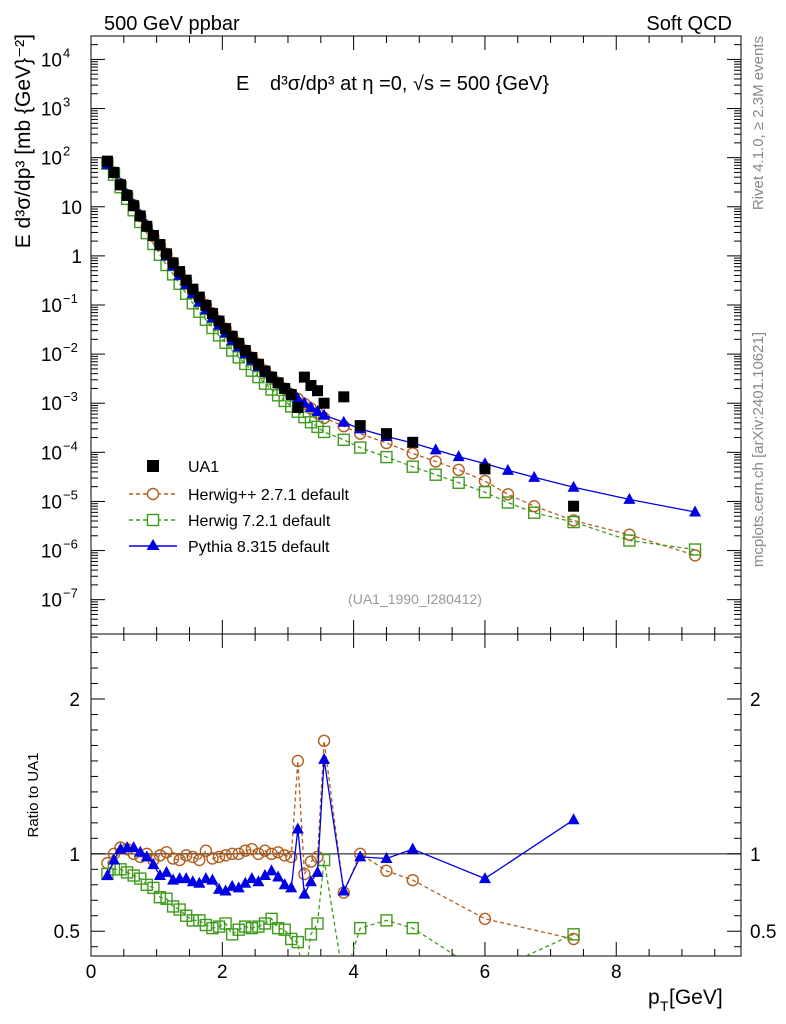  Describe the element at coordinates (66, 102) in the screenshot. I see `main-y-tick-exponent: 3` at that location.